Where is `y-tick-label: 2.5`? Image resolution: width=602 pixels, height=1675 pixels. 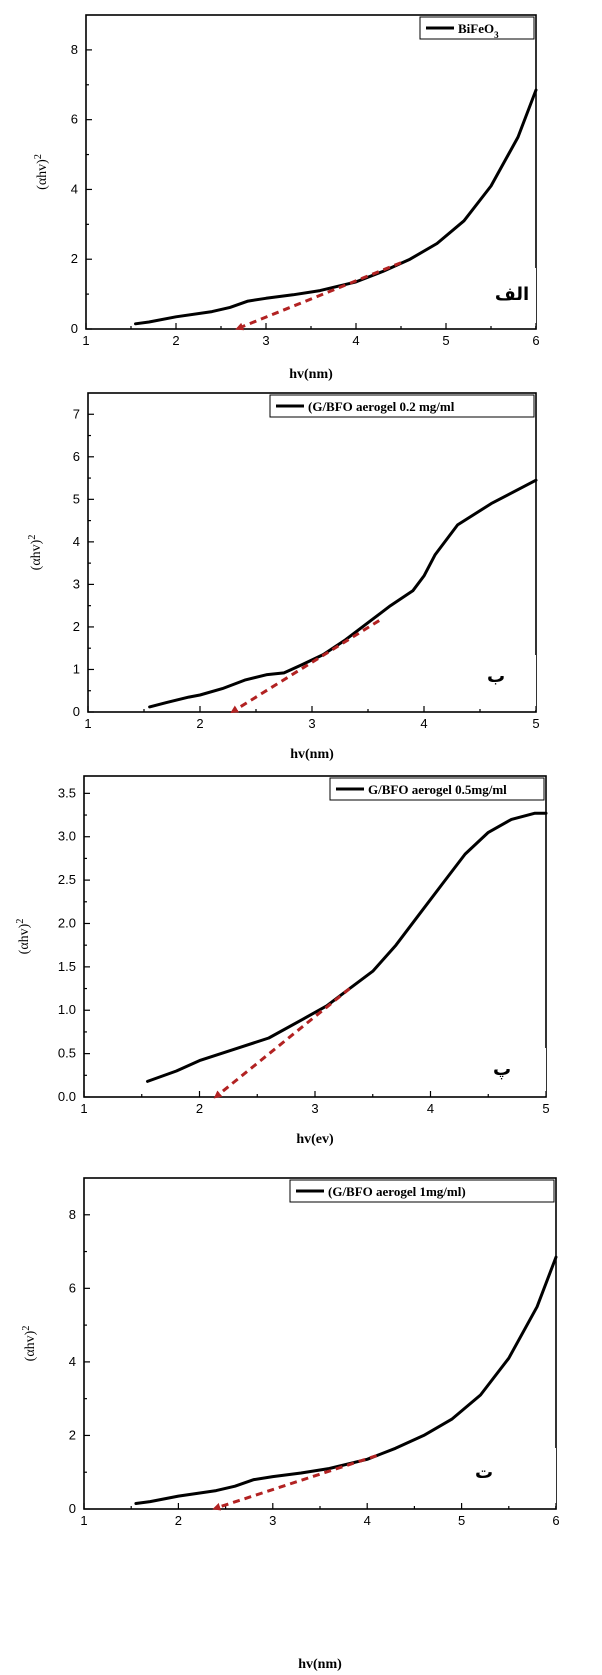 y-tick-label: 2.5 is located at coordinates (67, 879).